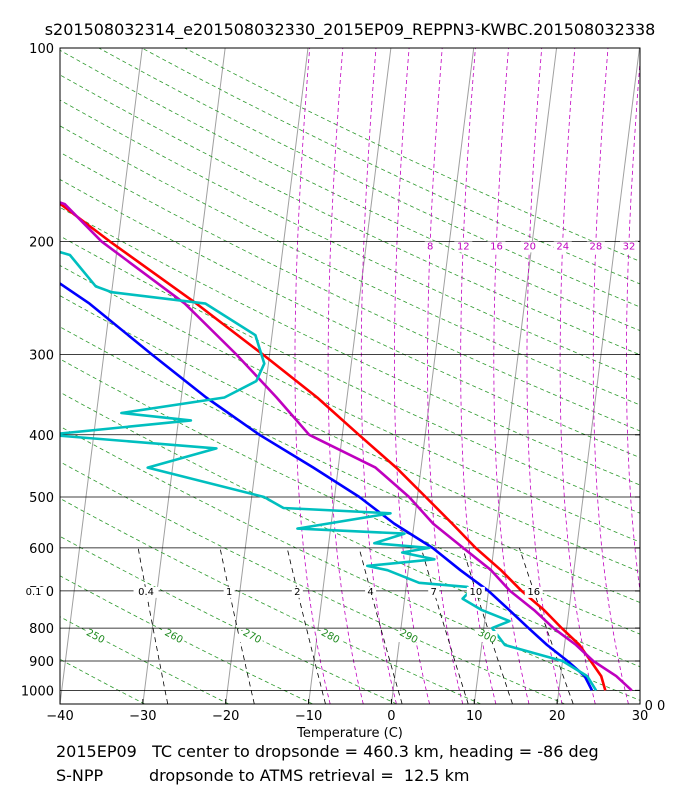 The height and width of the screenshot is (800, 700). Describe the element at coordinates (640, 716) in the screenshot. I see `x-tick-label: 30` at that location.